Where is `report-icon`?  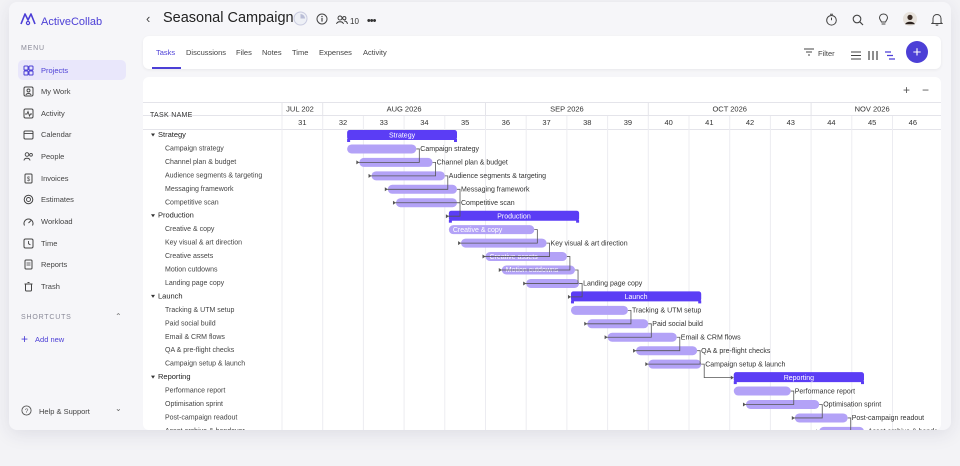 report-icon is located at coordinates (28, 264).